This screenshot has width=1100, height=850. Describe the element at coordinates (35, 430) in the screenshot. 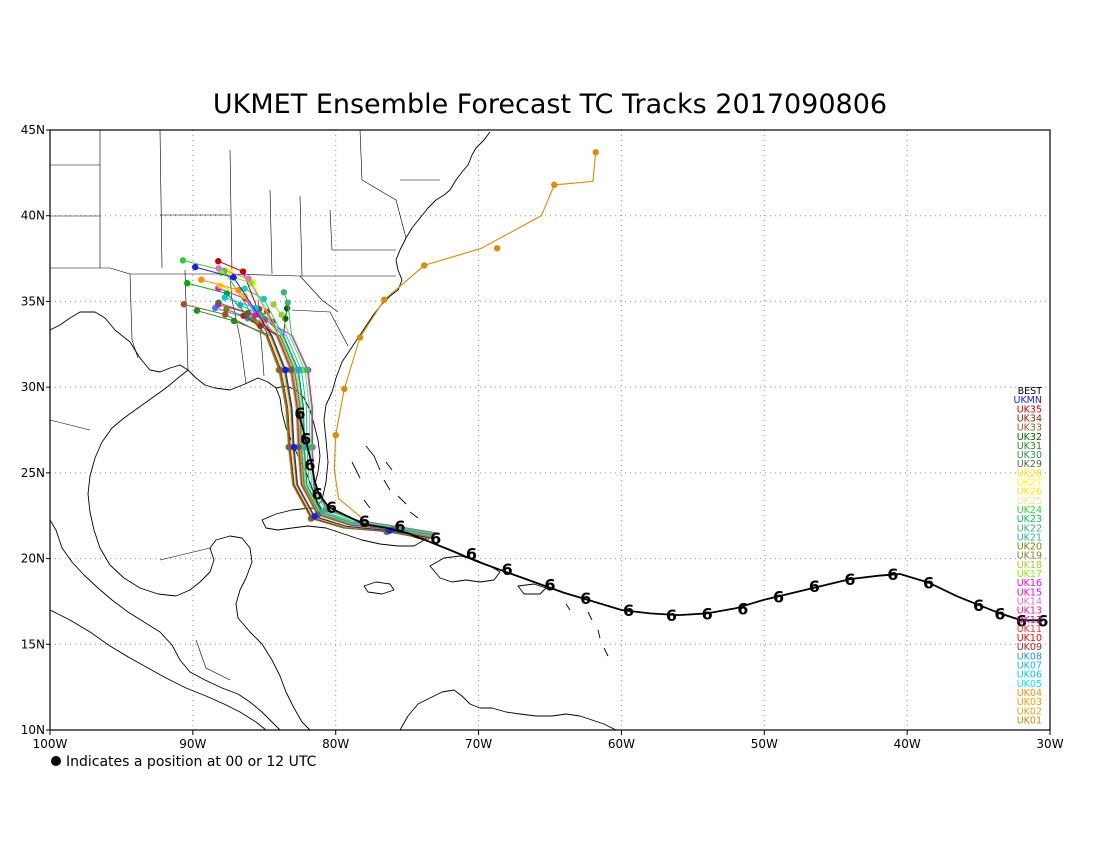

I see `latitude-ticks: 10N 15N 20N 25N 30N 35N 40N 45N` at that location.